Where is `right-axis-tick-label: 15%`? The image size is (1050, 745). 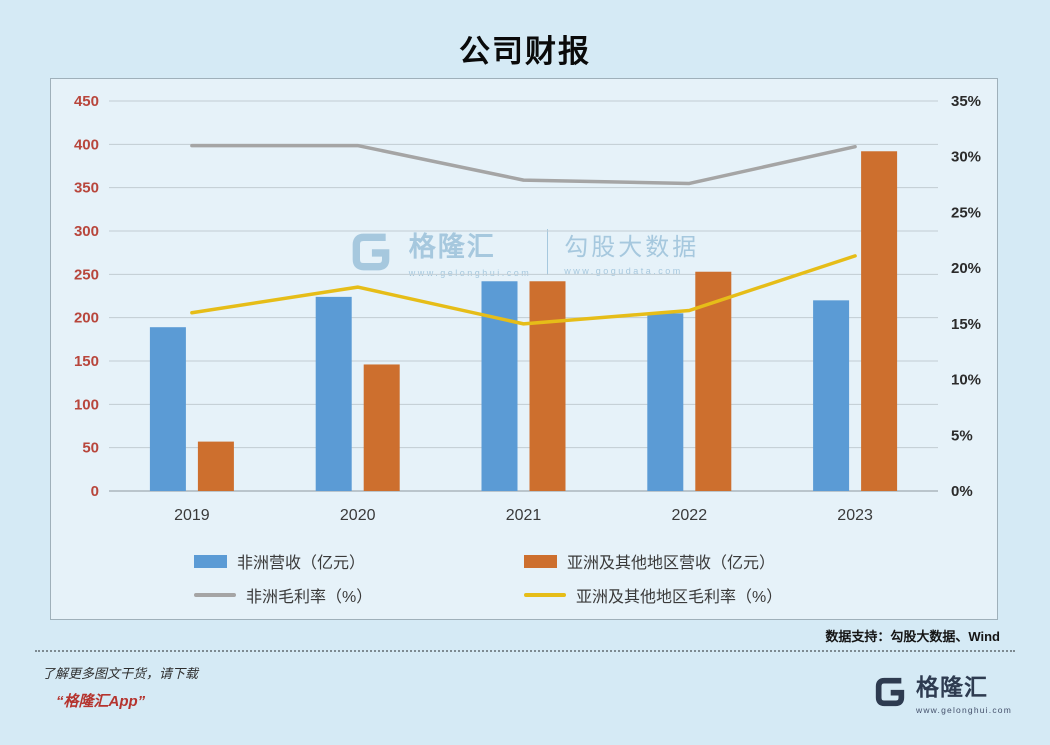 right-axis-tick-label: 15% is located at coordinates (966, 324).